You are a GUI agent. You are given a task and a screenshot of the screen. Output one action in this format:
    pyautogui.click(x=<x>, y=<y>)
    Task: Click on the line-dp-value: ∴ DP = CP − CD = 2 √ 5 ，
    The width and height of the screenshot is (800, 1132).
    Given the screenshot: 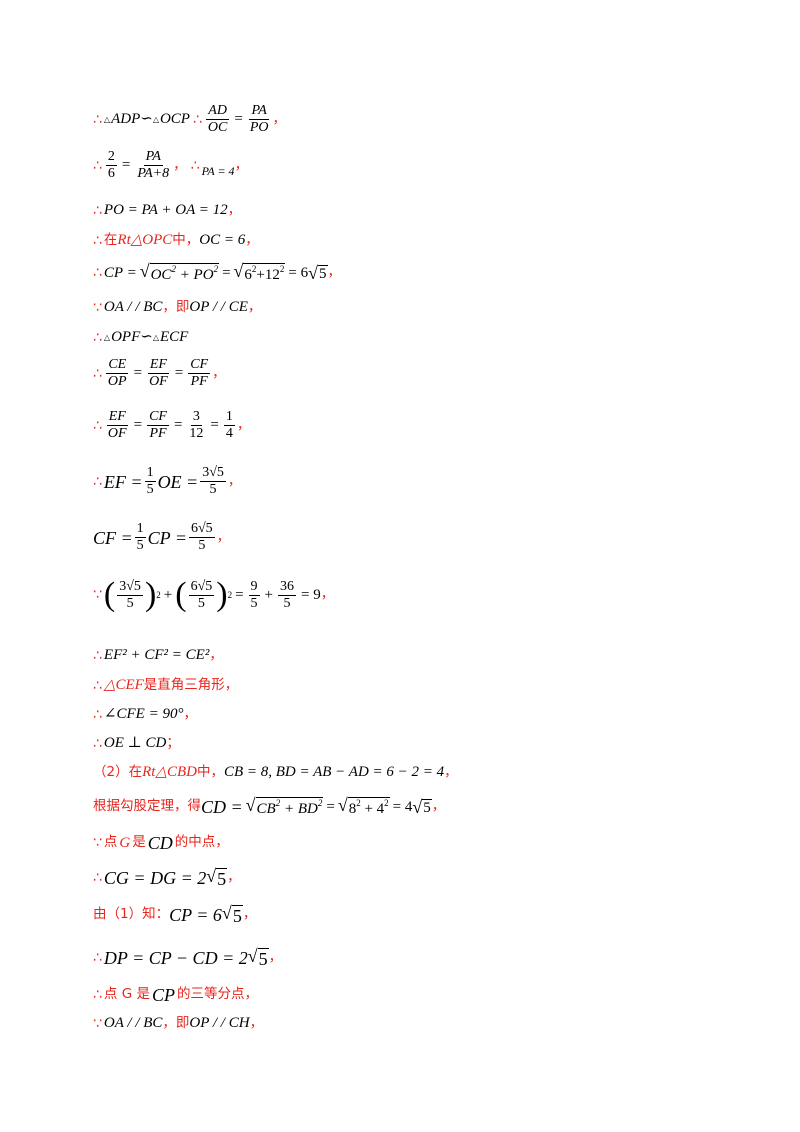 What is the action you would take?
    pyautogui.click(x=188, y=957)
    